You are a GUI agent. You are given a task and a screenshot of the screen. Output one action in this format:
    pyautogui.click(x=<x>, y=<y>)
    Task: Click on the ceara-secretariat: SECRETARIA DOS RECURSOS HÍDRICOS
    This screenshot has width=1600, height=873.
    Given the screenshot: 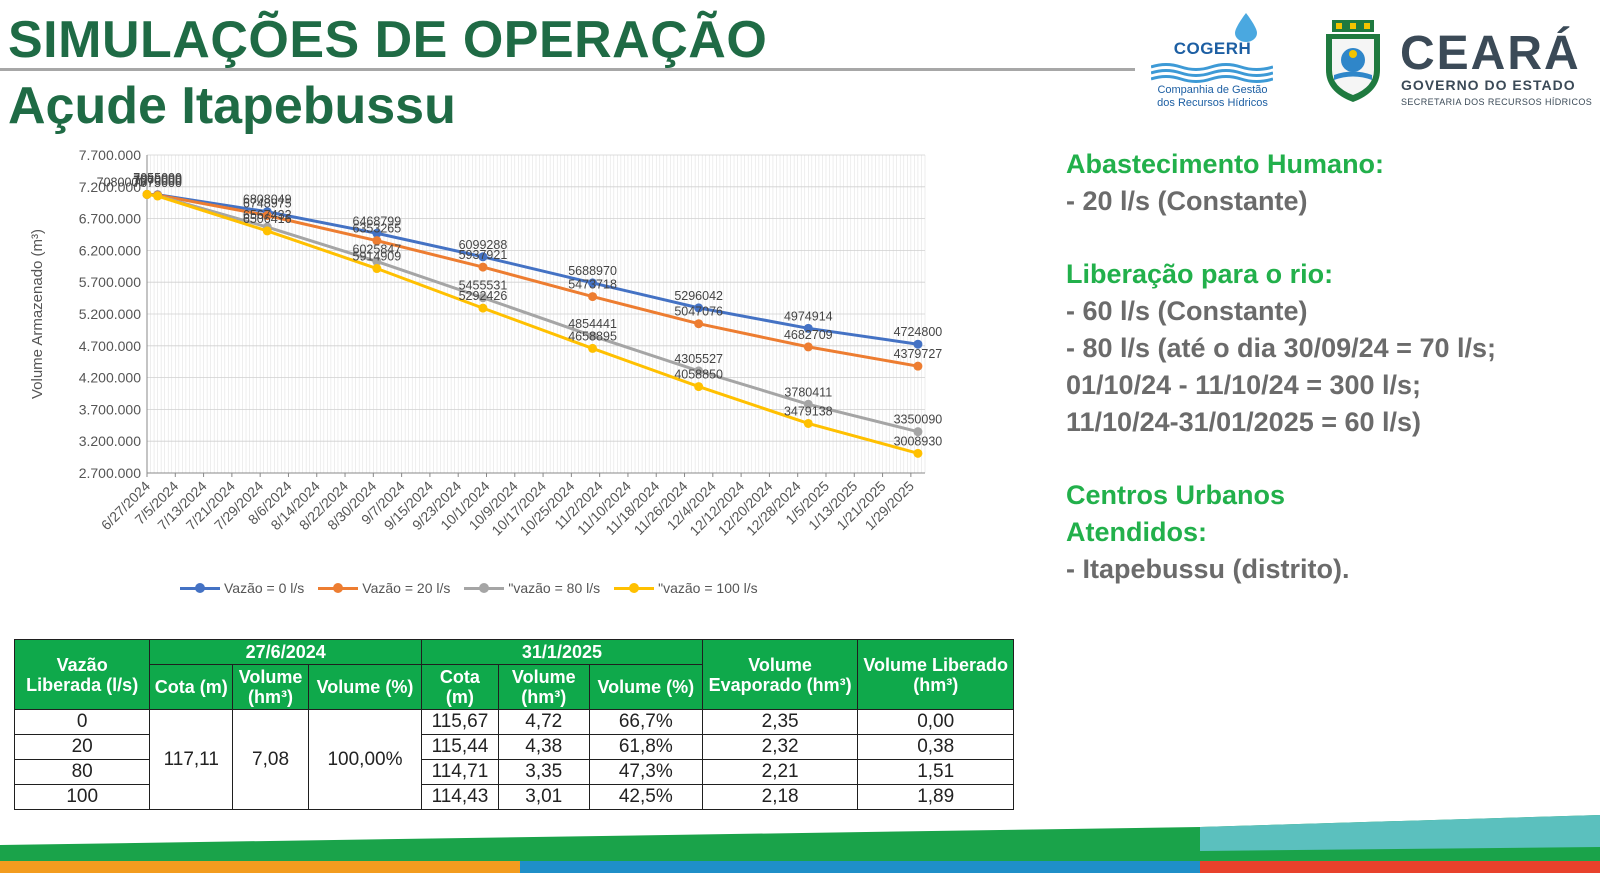 What is the action you would take?
    pyautogui.click(x=1497, y=102)
    